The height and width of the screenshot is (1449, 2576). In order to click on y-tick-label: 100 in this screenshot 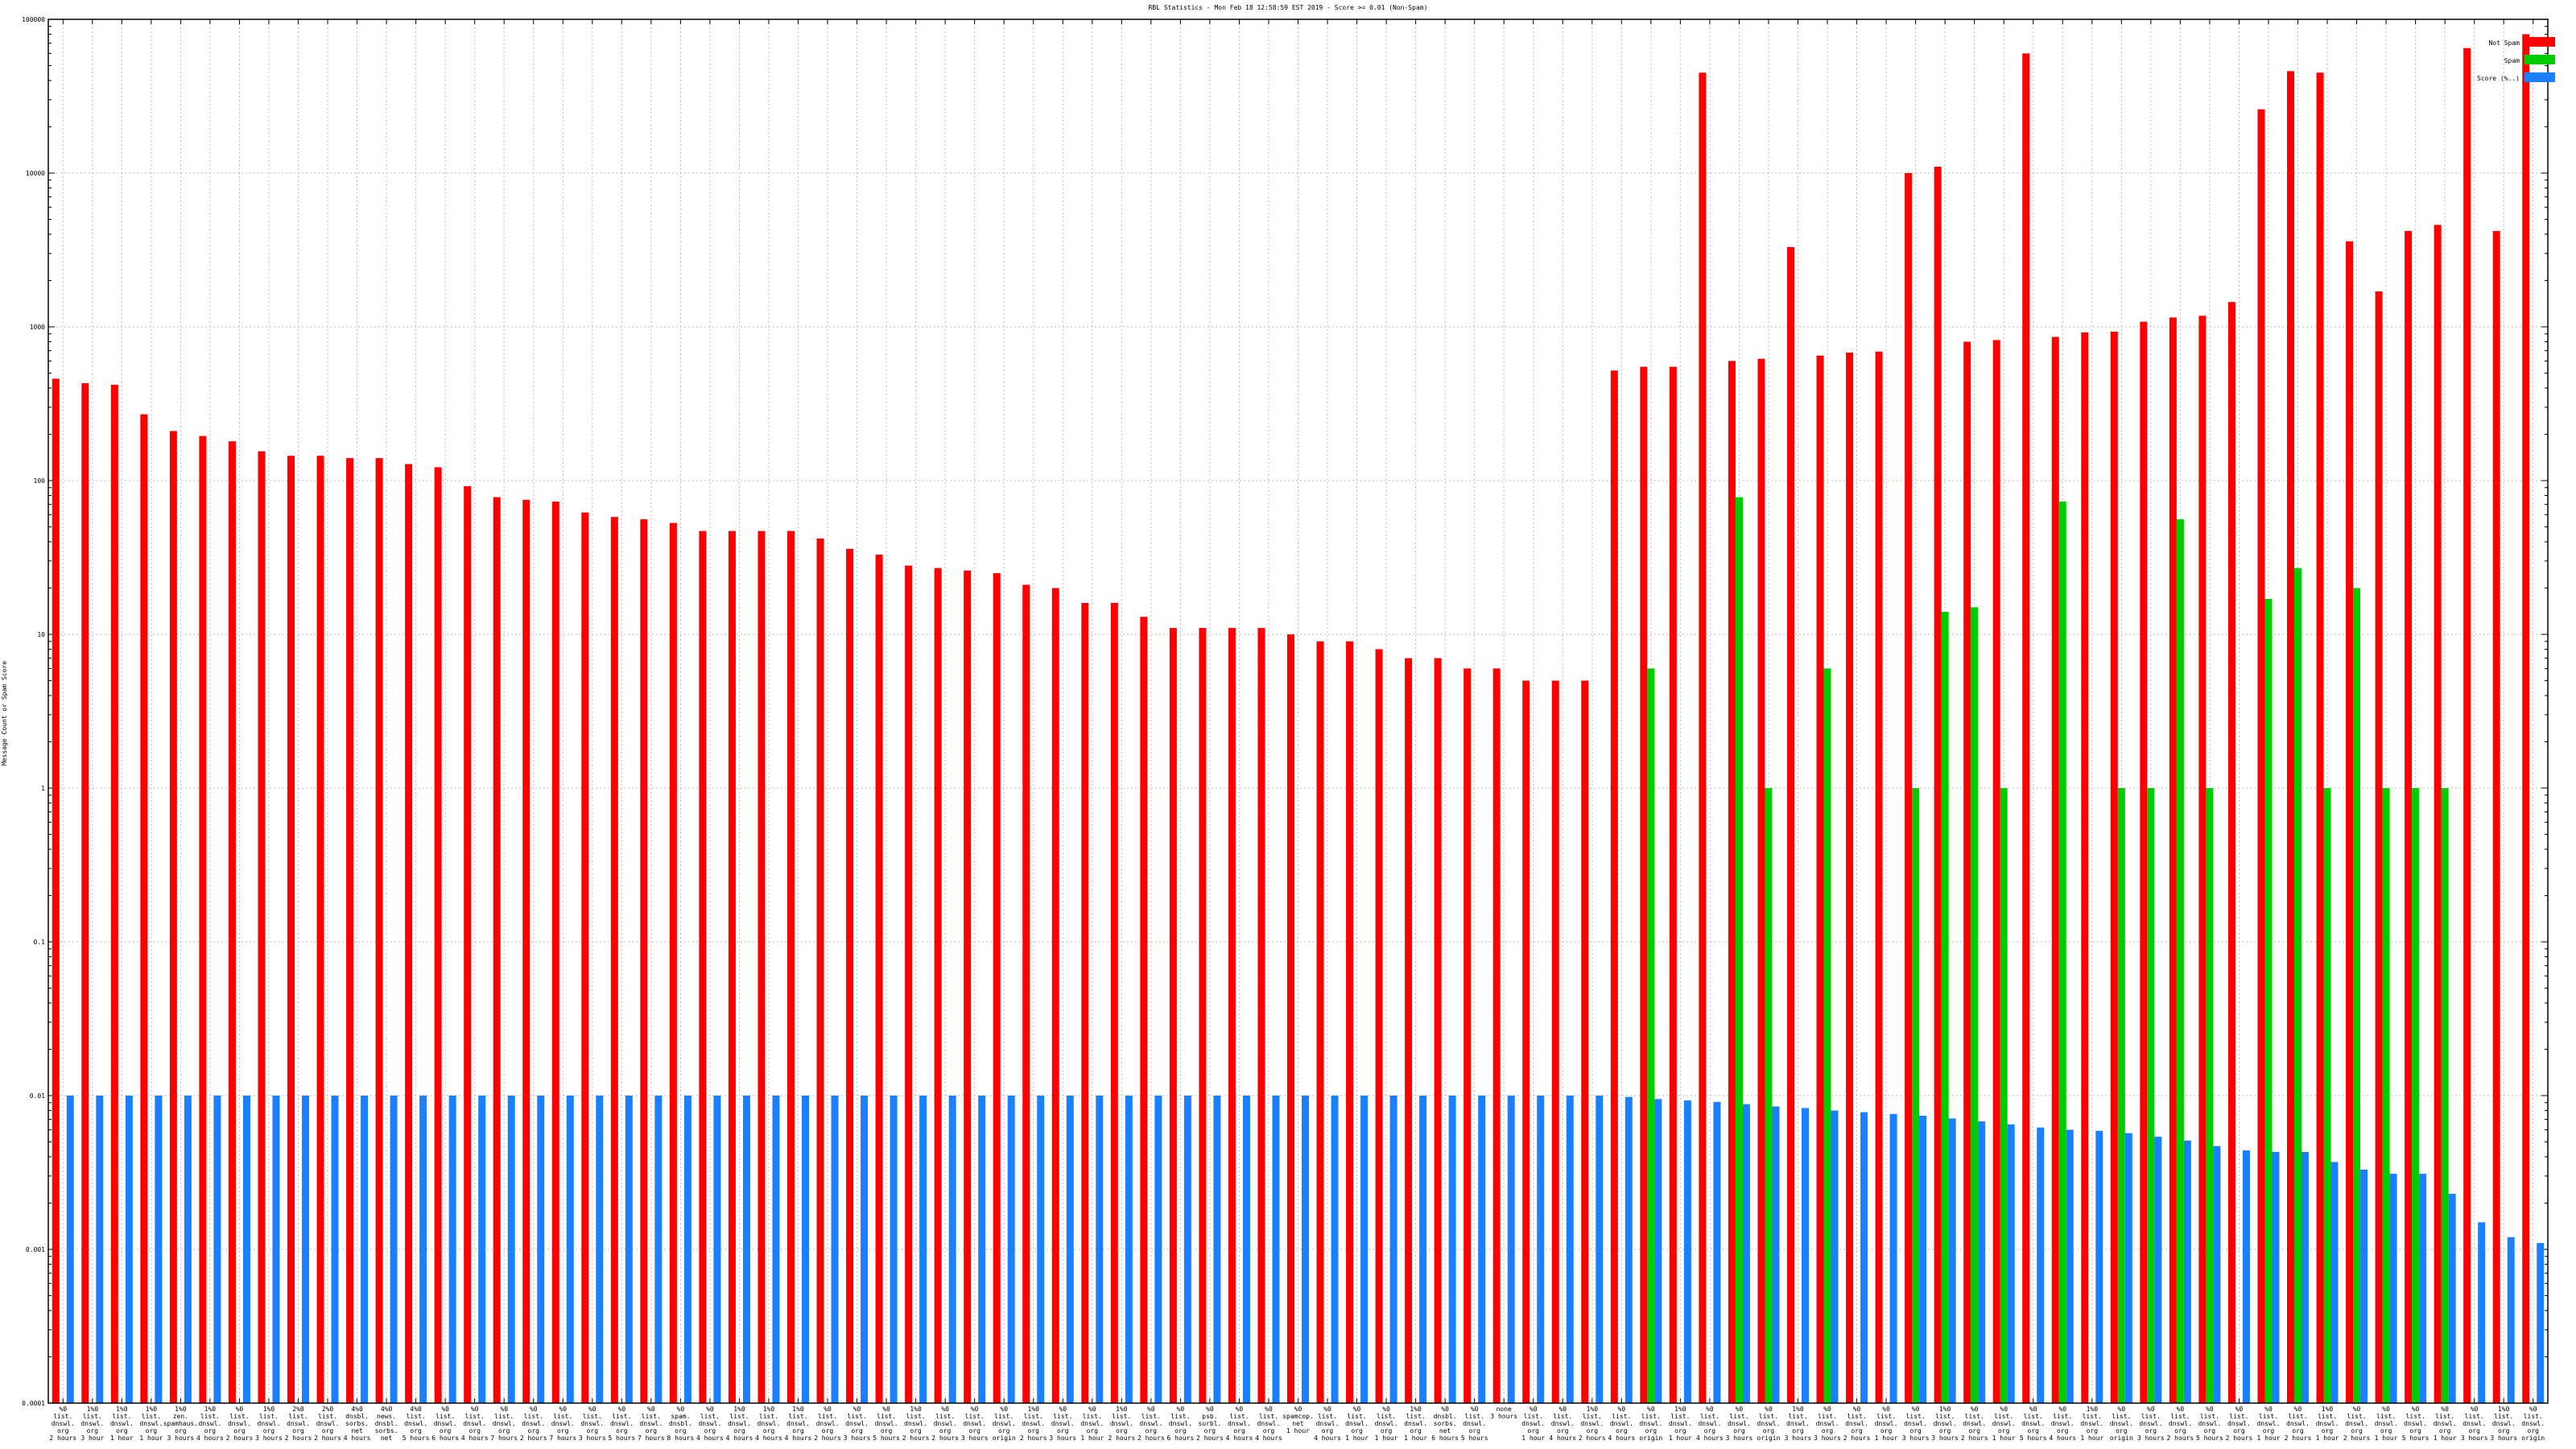, I will do `click(40, 481)`.